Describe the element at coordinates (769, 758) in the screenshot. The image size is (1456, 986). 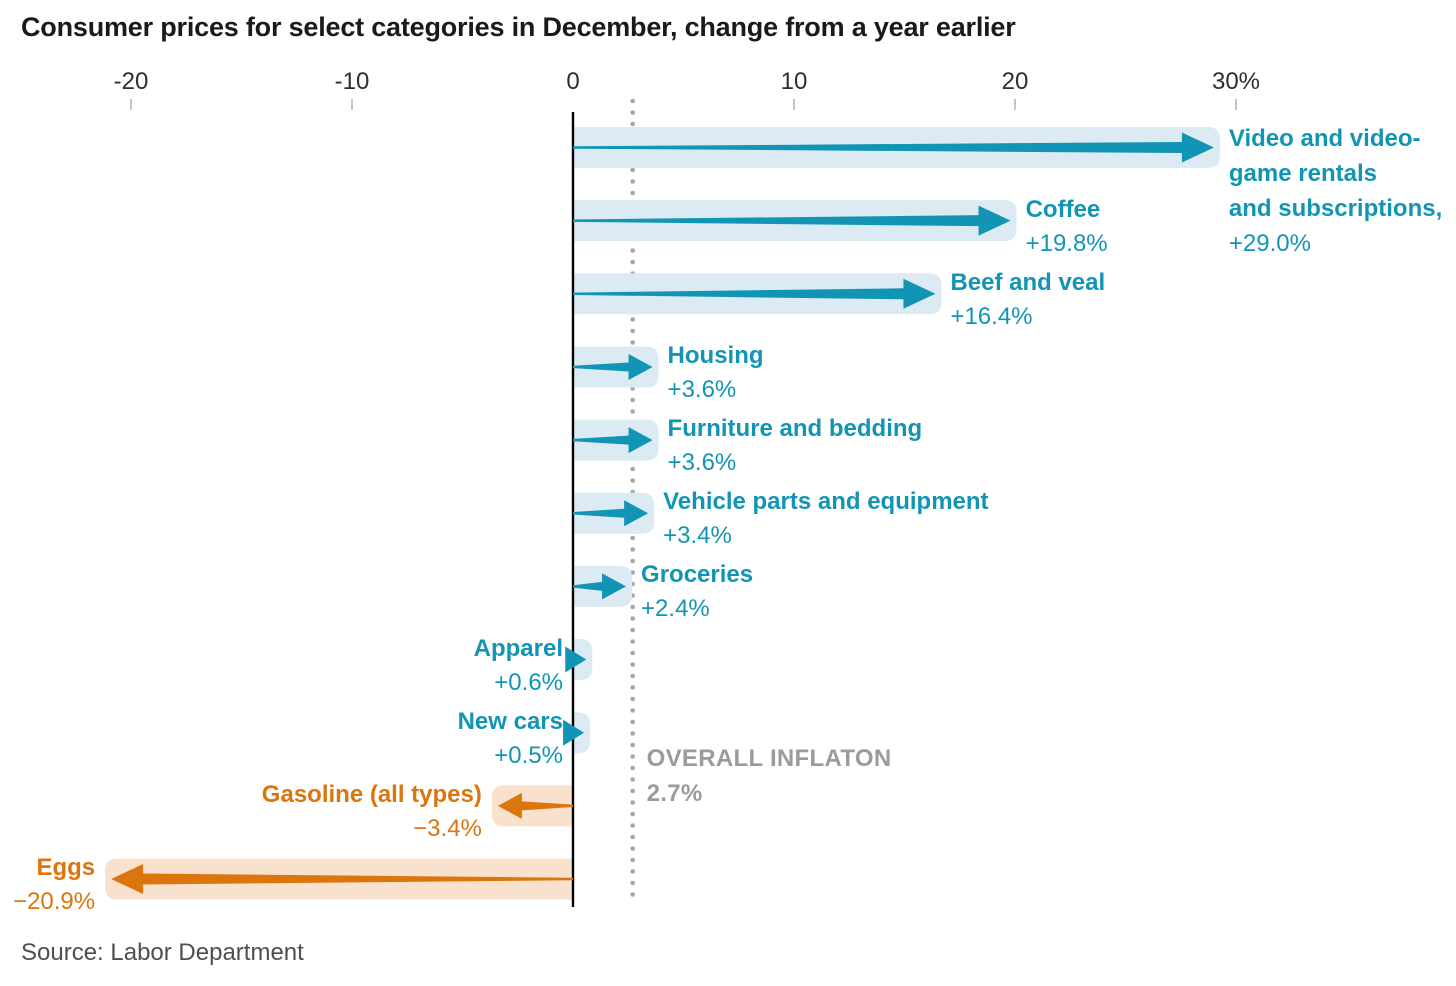
I see `reference-line-name: OVERALL INFLATON` at that location.